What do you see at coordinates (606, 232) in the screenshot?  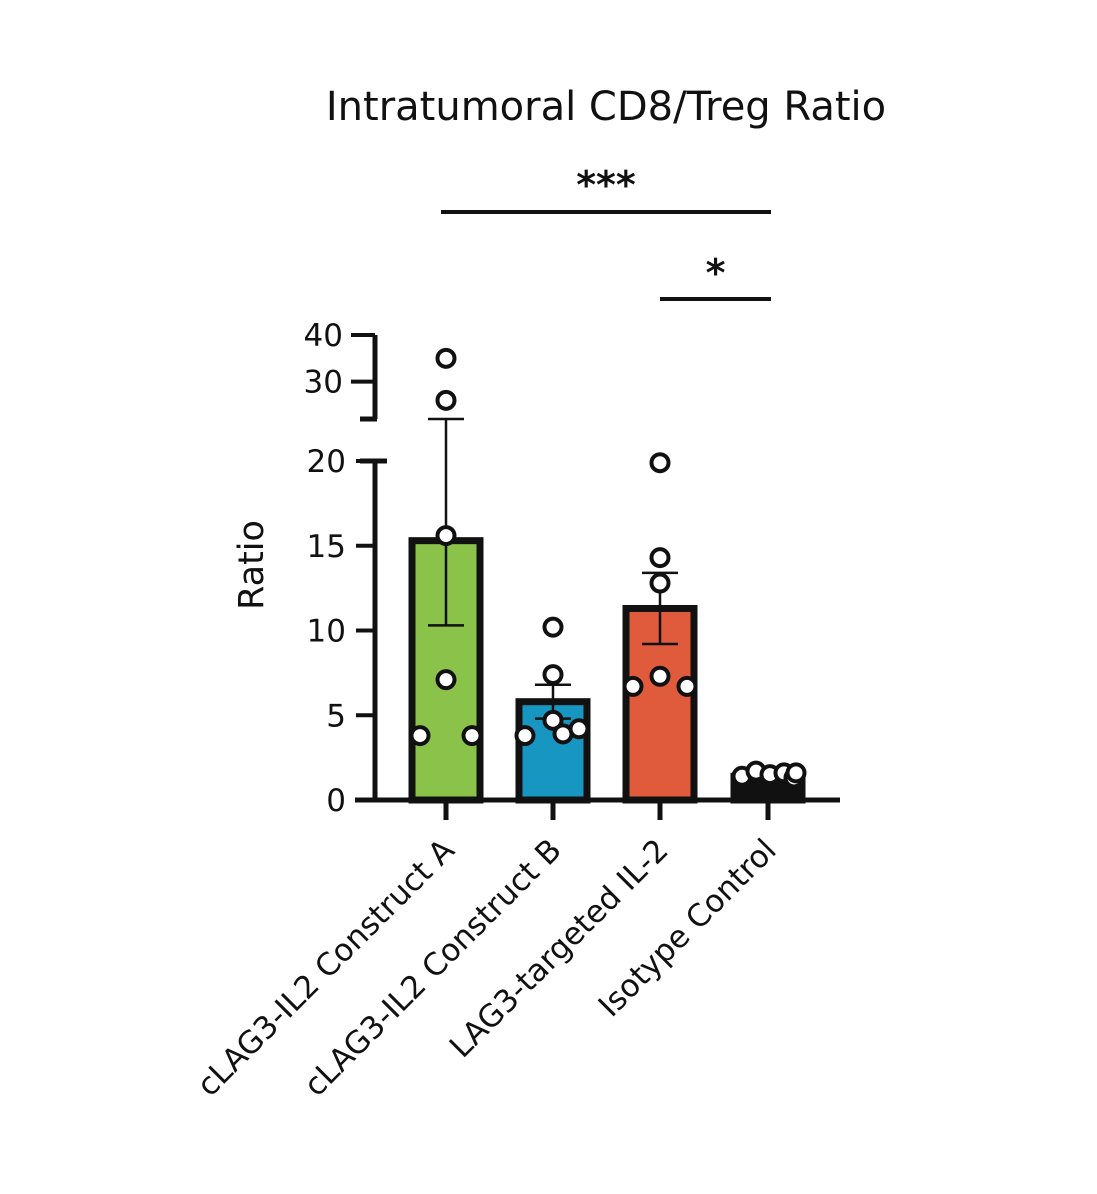 I see `significance-annotations: ****` at bounding box center [606, 232].